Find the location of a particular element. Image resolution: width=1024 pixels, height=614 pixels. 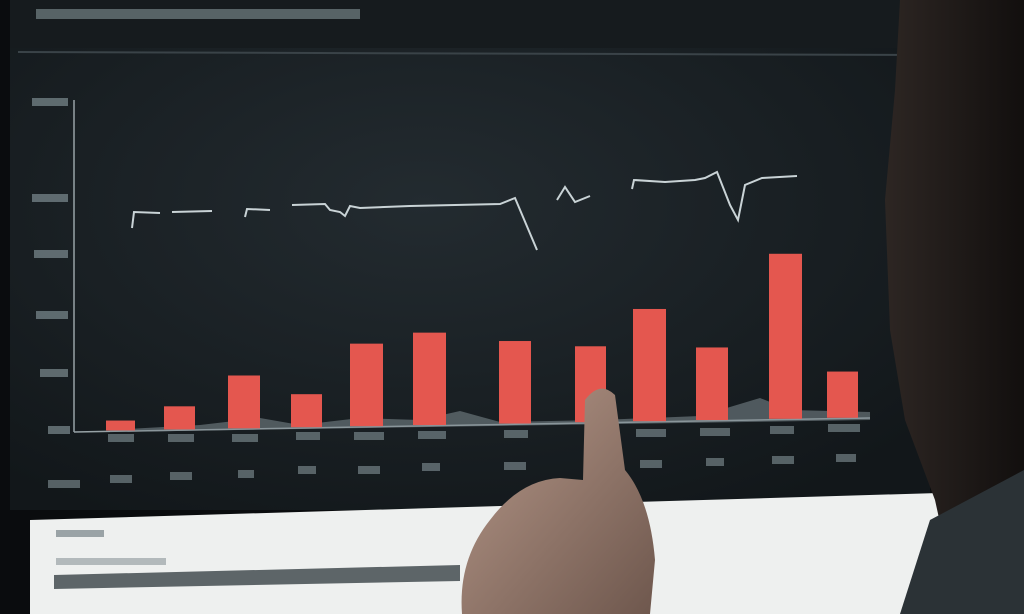

x-tick-labels is located at coordinates (454, 456).